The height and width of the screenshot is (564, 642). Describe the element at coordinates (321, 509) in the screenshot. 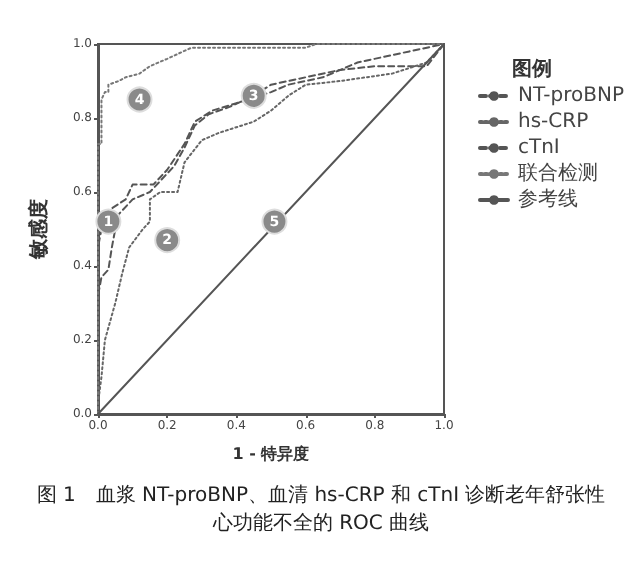

I see `text: 图 1 血浆 NT-proBNP、血清 hs-CRP 和 cTnI 诊断老年舒张性心功能不全的 ROC 曲线` at that location.